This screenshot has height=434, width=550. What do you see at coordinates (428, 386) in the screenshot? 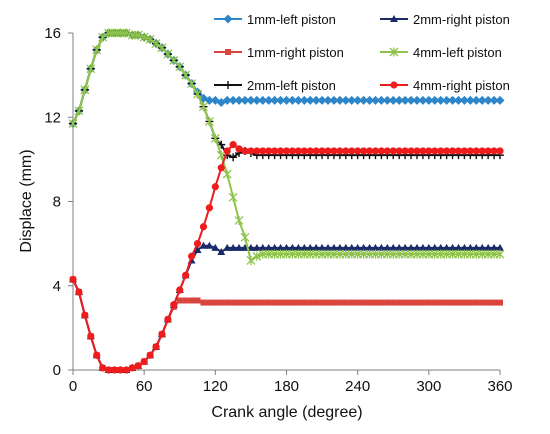
I see `x-tick-label: 300` at bounding box center [428, 386].